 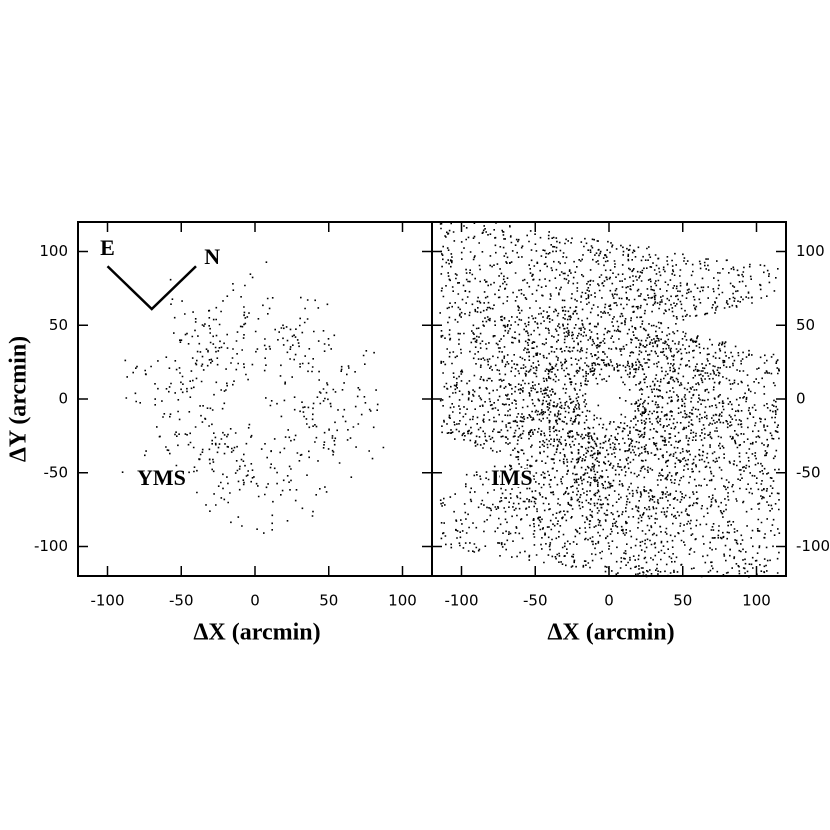 What do you see at coordinates (512, 477) in the screenshot?
I see `panel-label: IMS` at bounding box center [512, 477].